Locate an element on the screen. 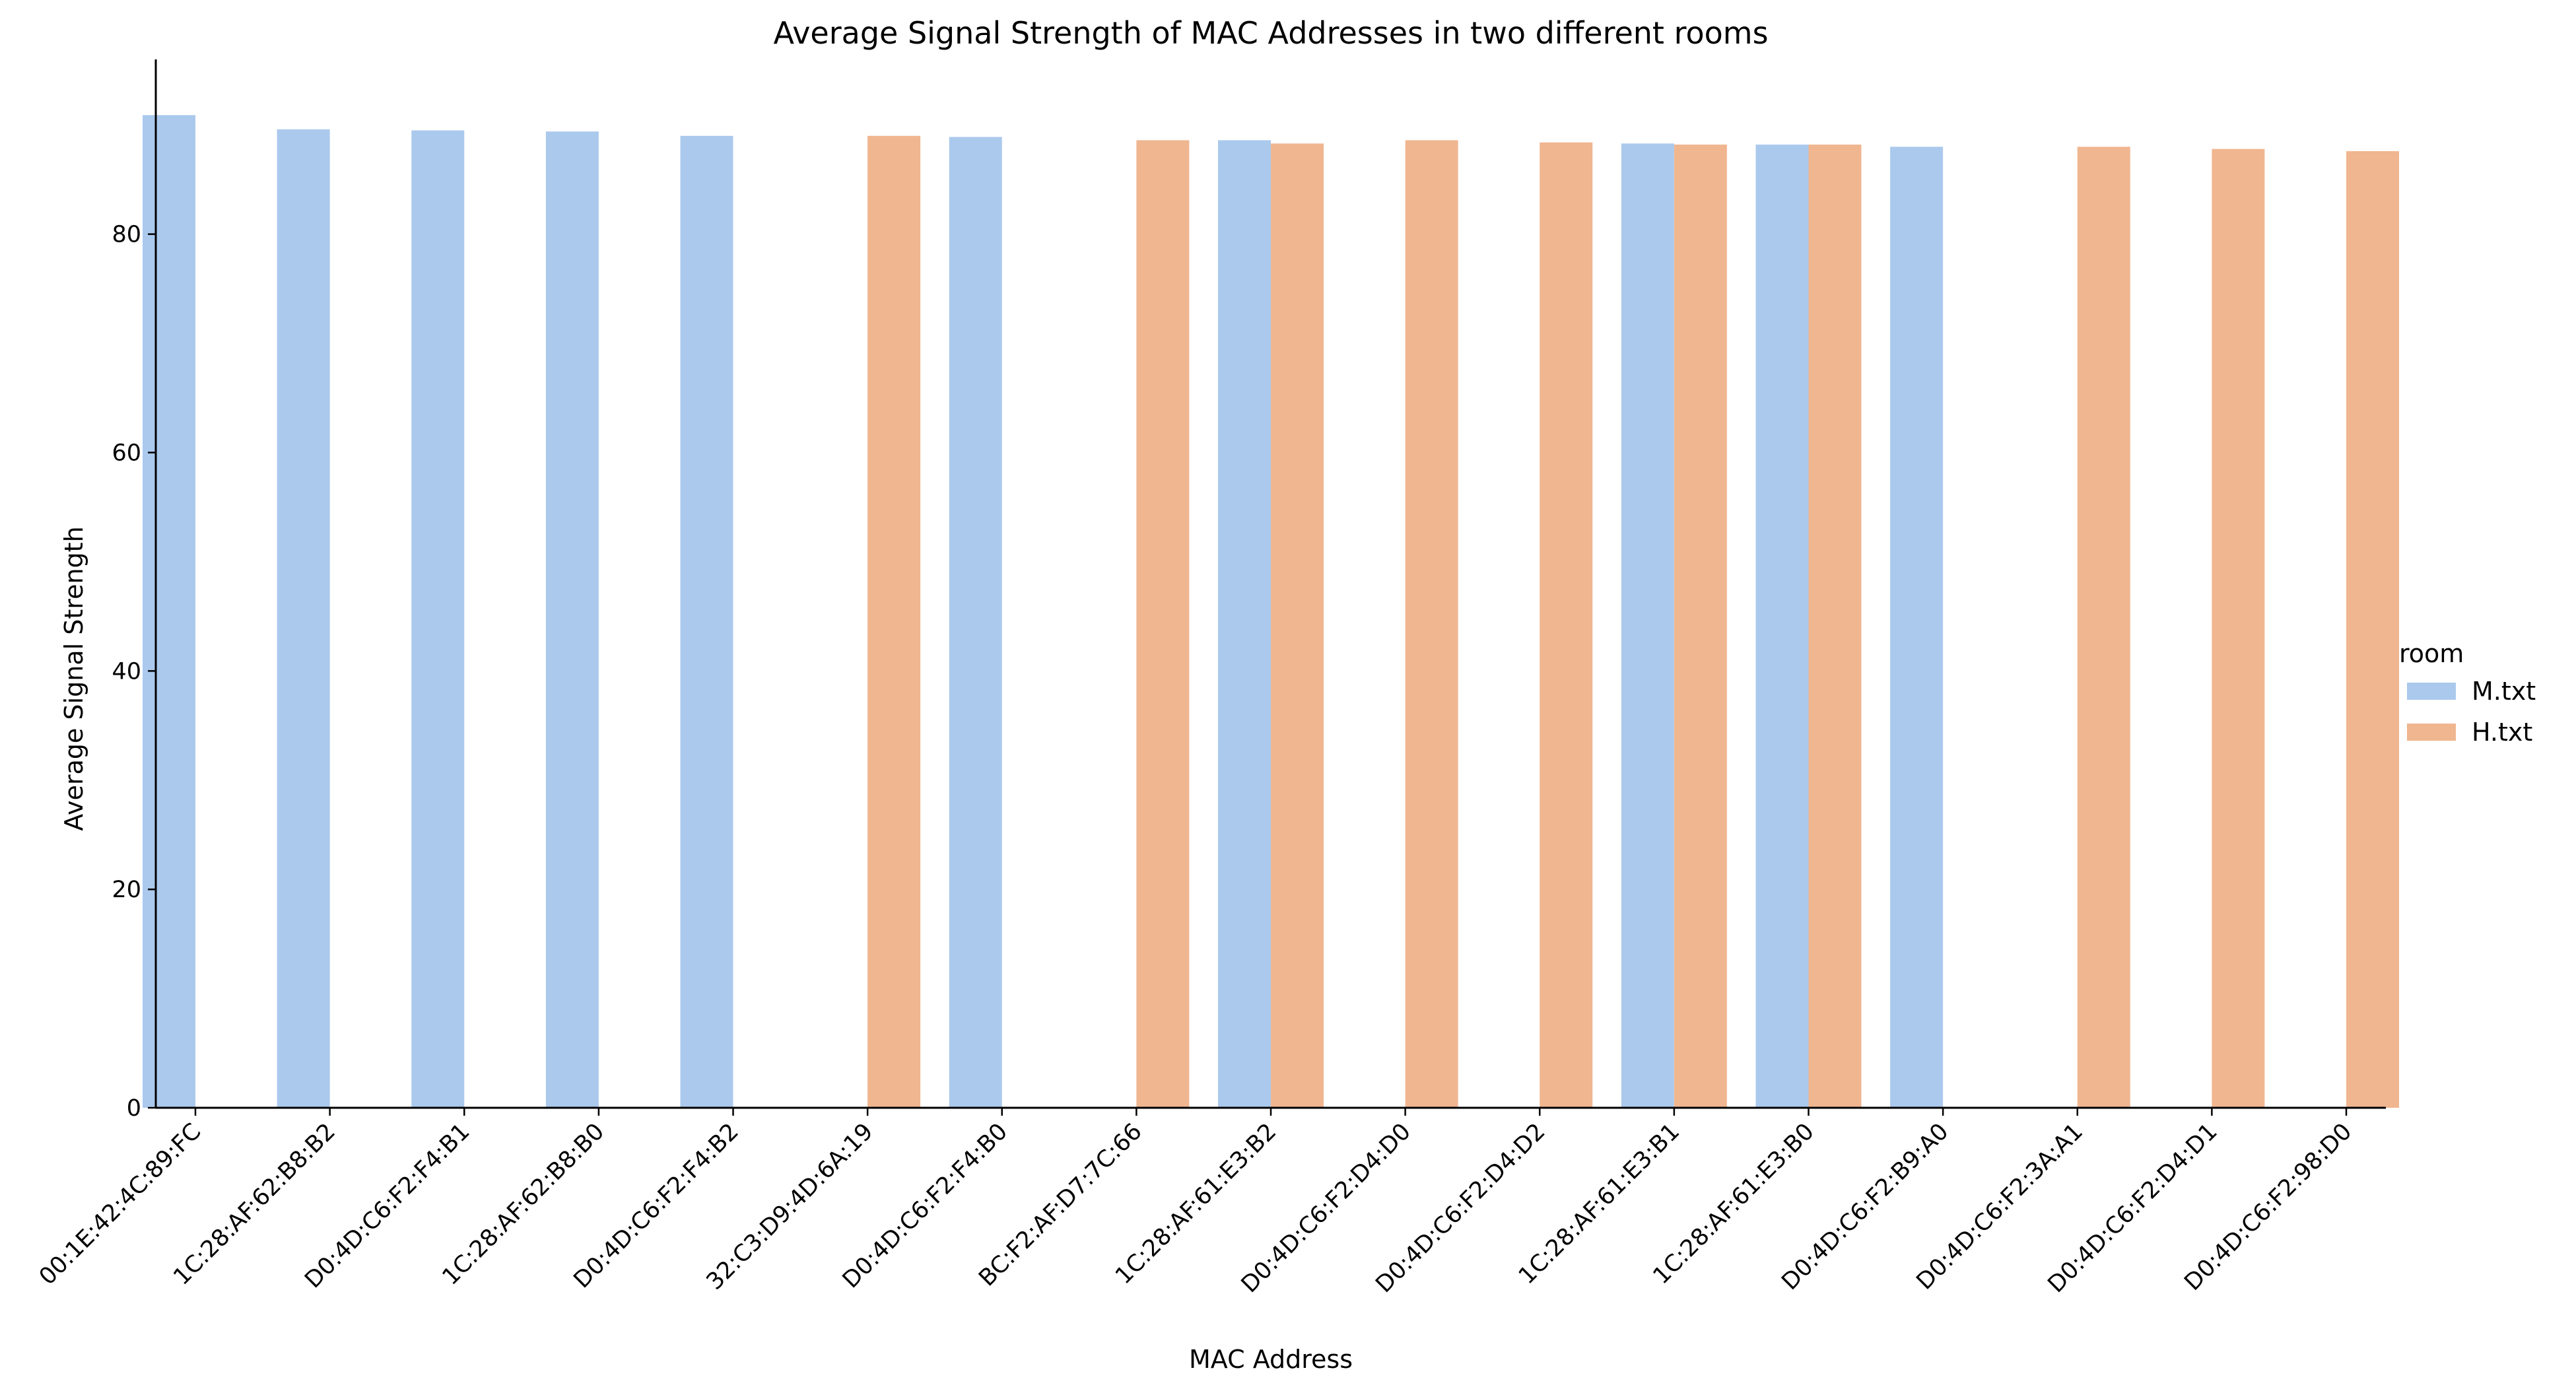 Image resolution: width=2576 pixels, height=1391 pixels. y-tick-label: 20 is located at coordinates (126, 890).